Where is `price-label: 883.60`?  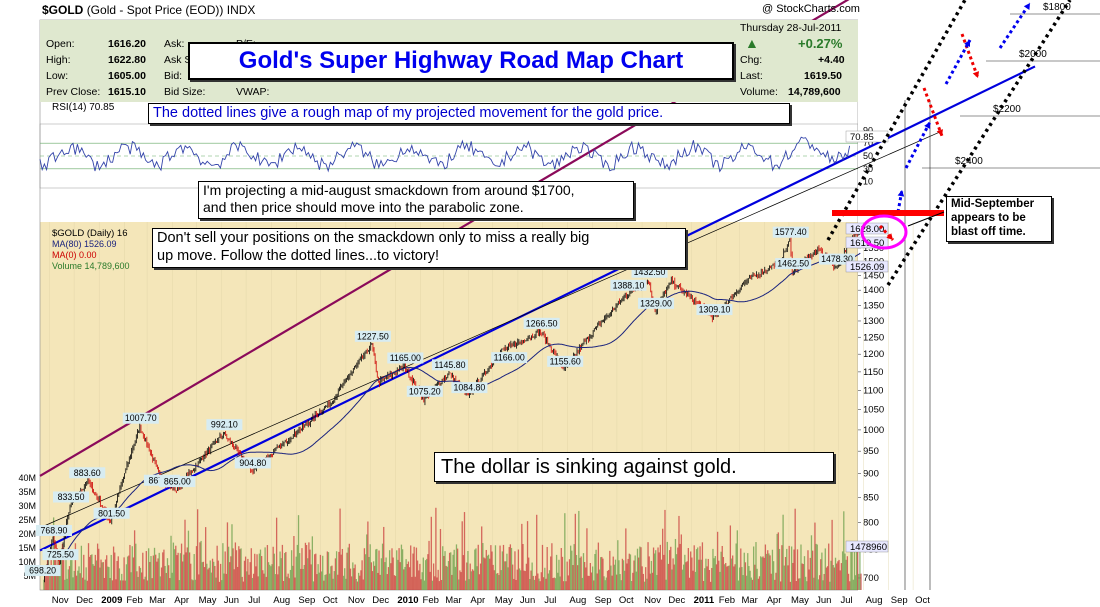
price-label: 883.60 is located at coordinates (87, 473).